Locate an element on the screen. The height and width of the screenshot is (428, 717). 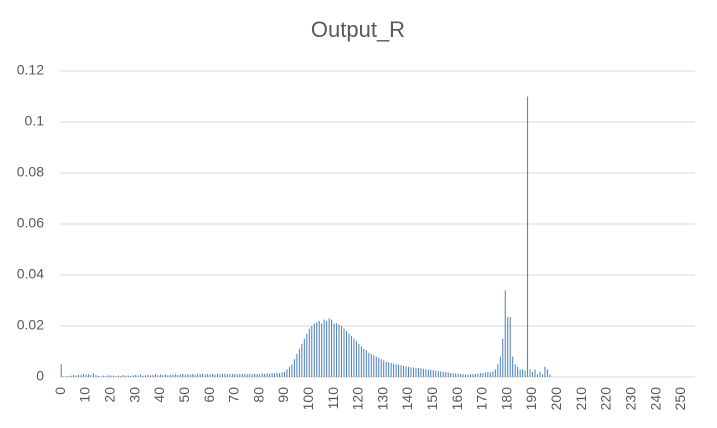
x-tick-label: 250 is located at coordinates (680, 399).